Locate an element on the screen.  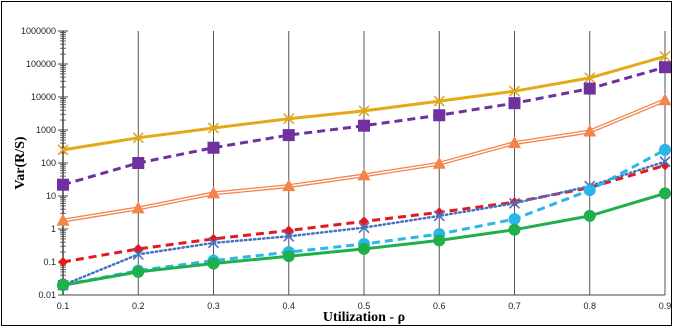
x-tick-label: 0.7 is located at coordinates (514, 306).